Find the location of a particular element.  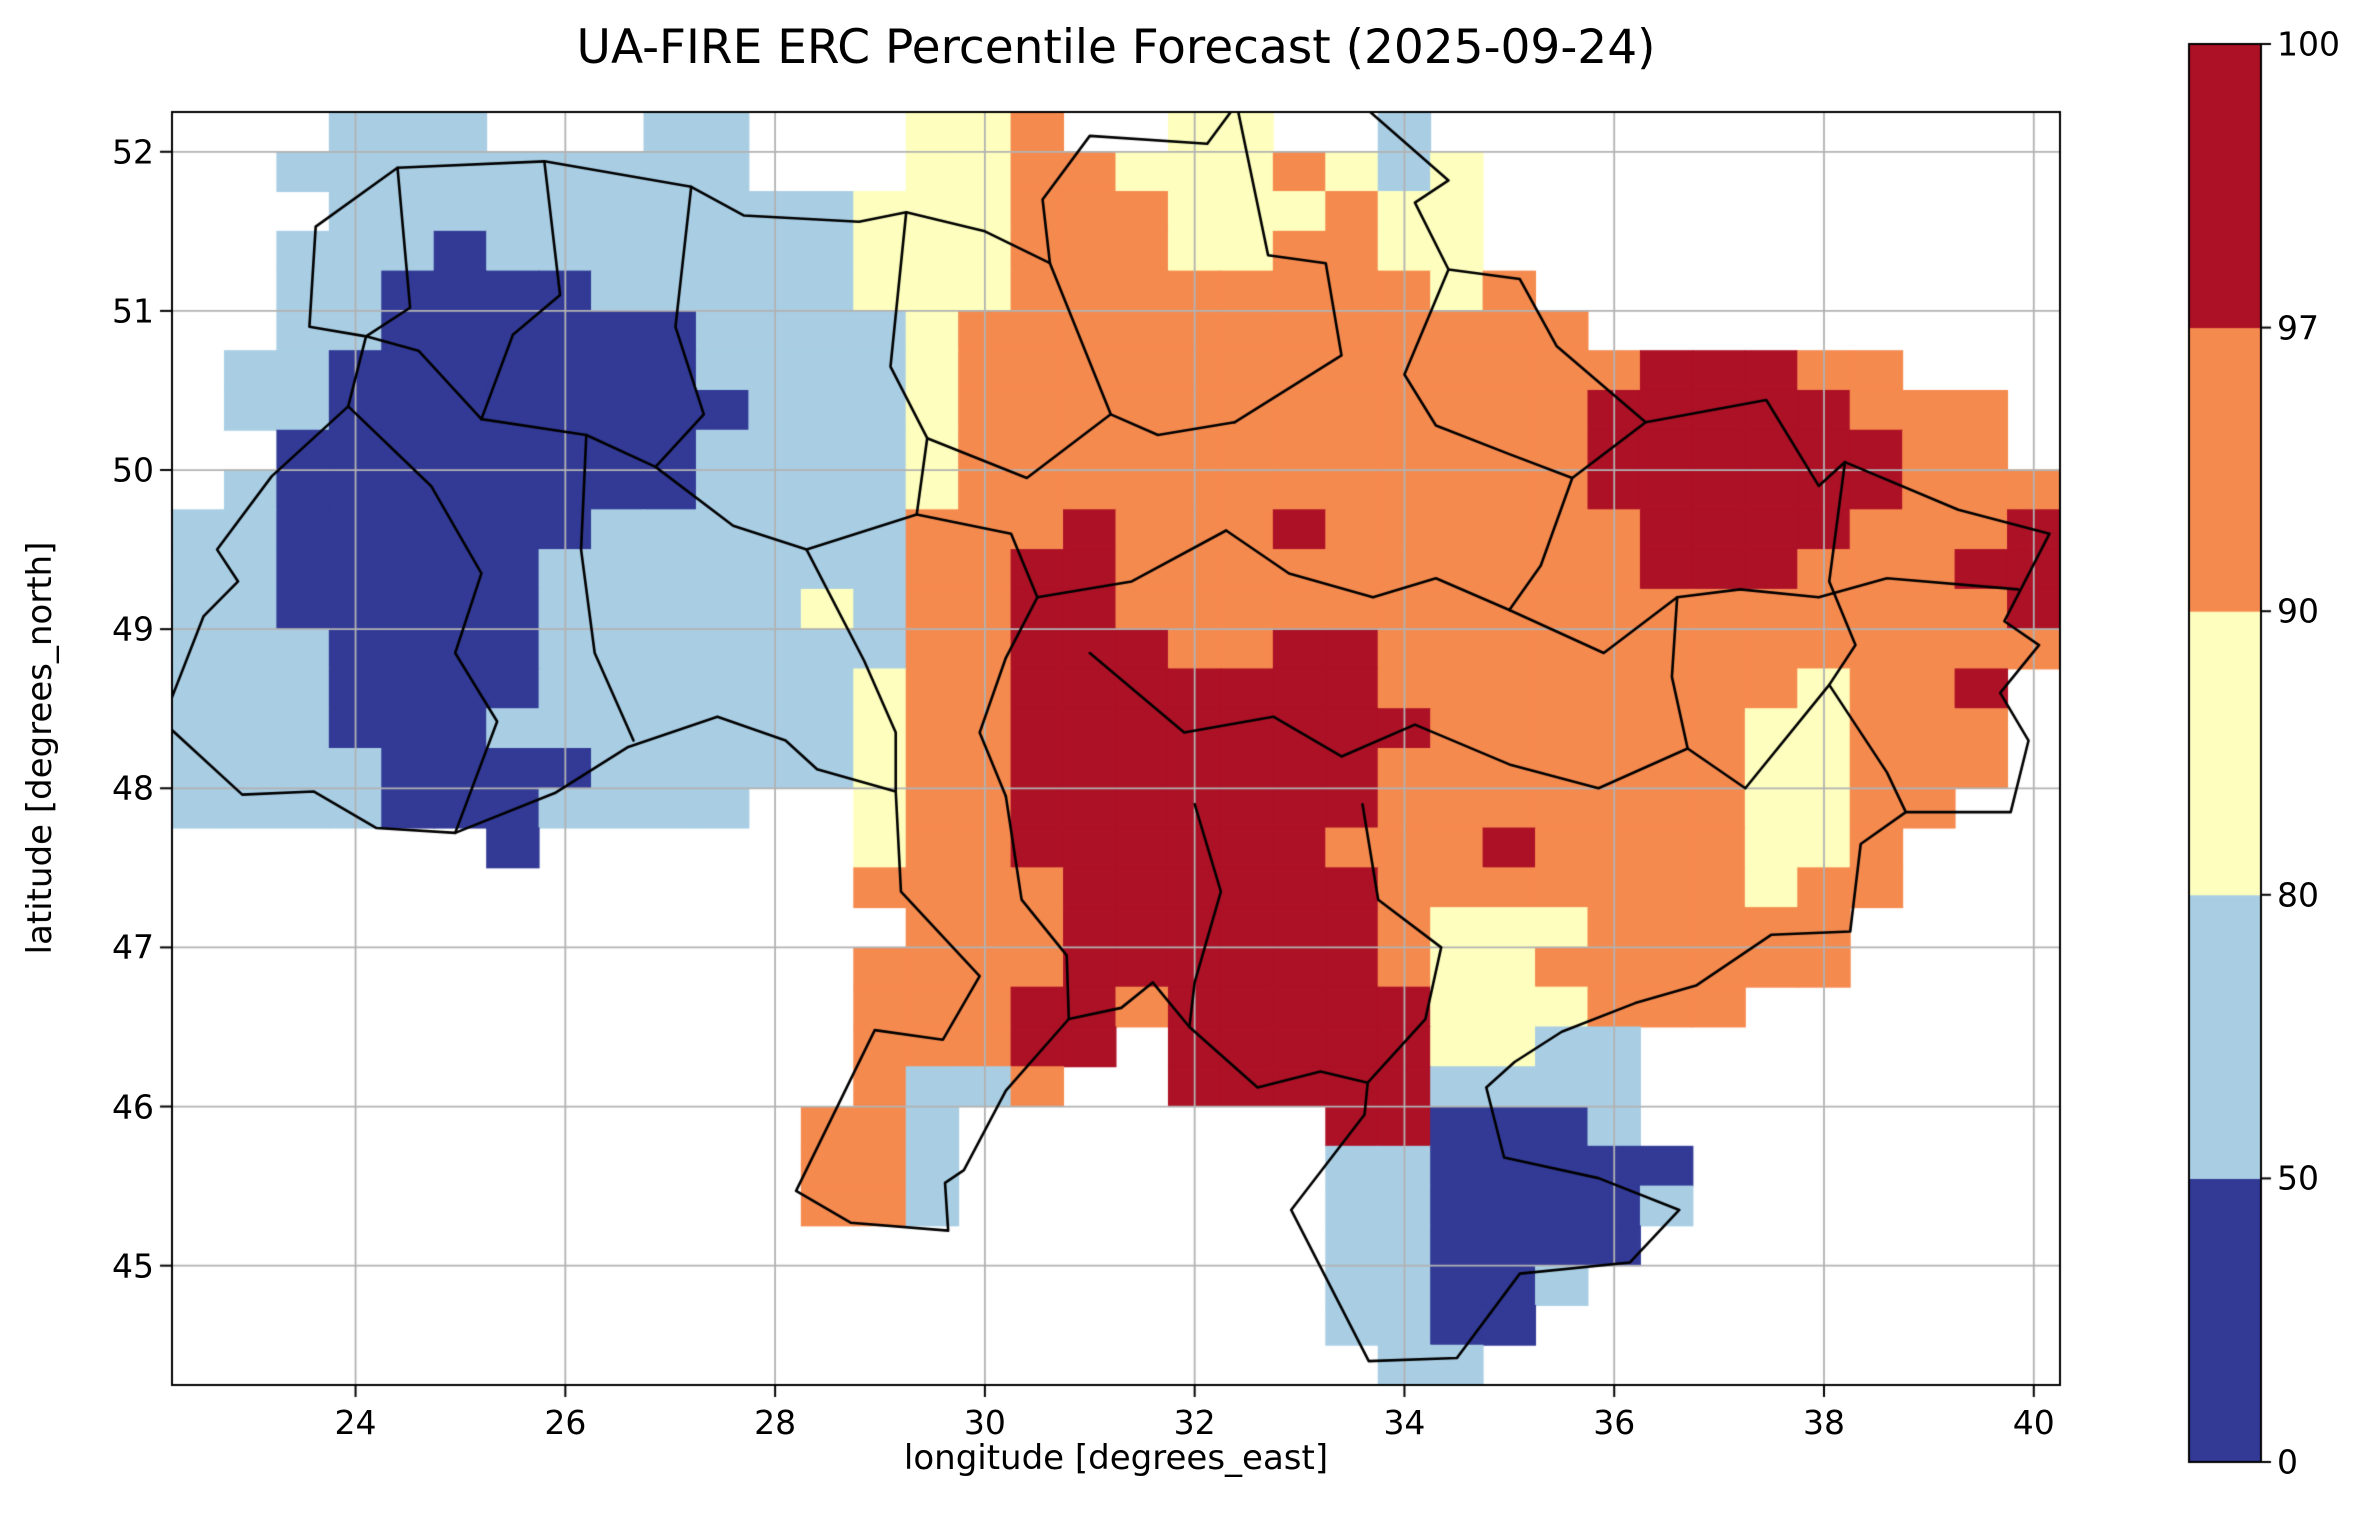

colorbar-tick-label: 90 is located at coordinates (2298, 611).